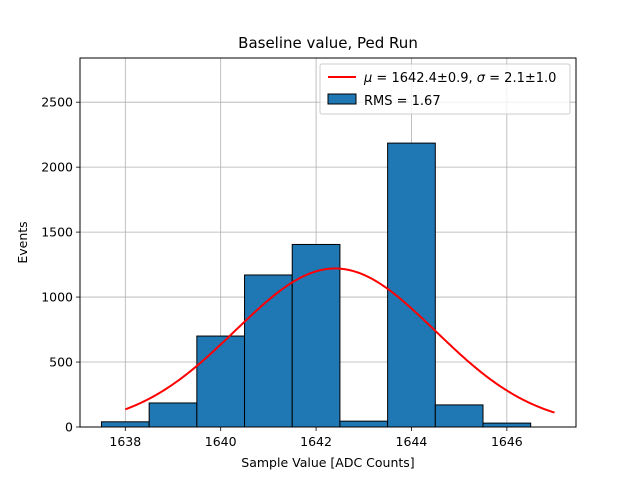 The image size is (640, 480). What do you see at coordinates (328, 43) in the screenshot?
I see `chart-title: Baseline value, Ped Run` at bounding box center [328, 43].